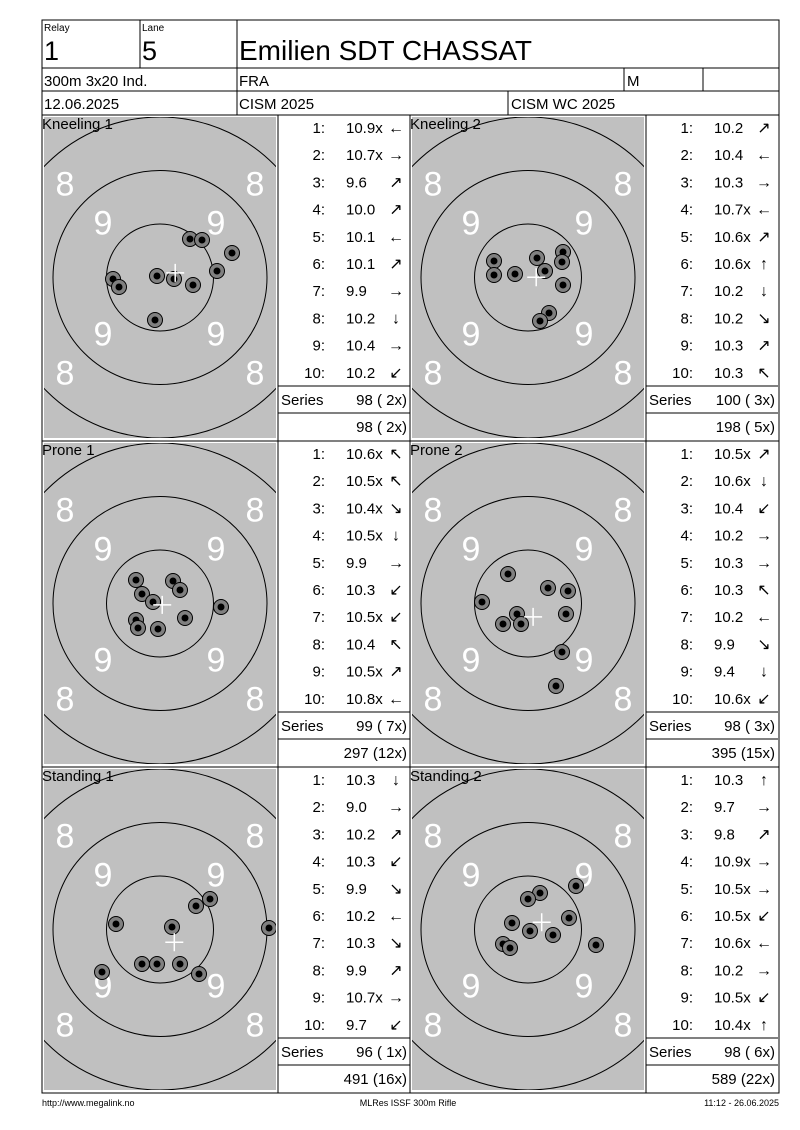 This screenshot has height=1130, width=800. What do you see at coordinates (381, 427) in the screenshot?
I see `total-score: 98 ( 2x)` at bounding box center [381, 427].